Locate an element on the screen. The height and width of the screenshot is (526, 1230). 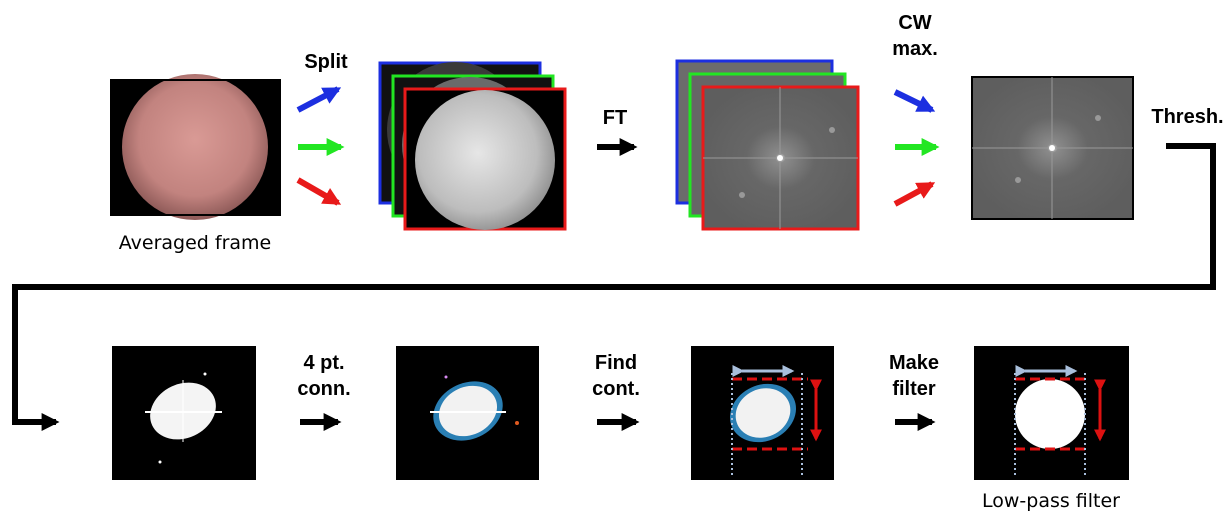
split-arrows is located at coordinates (320, 146).